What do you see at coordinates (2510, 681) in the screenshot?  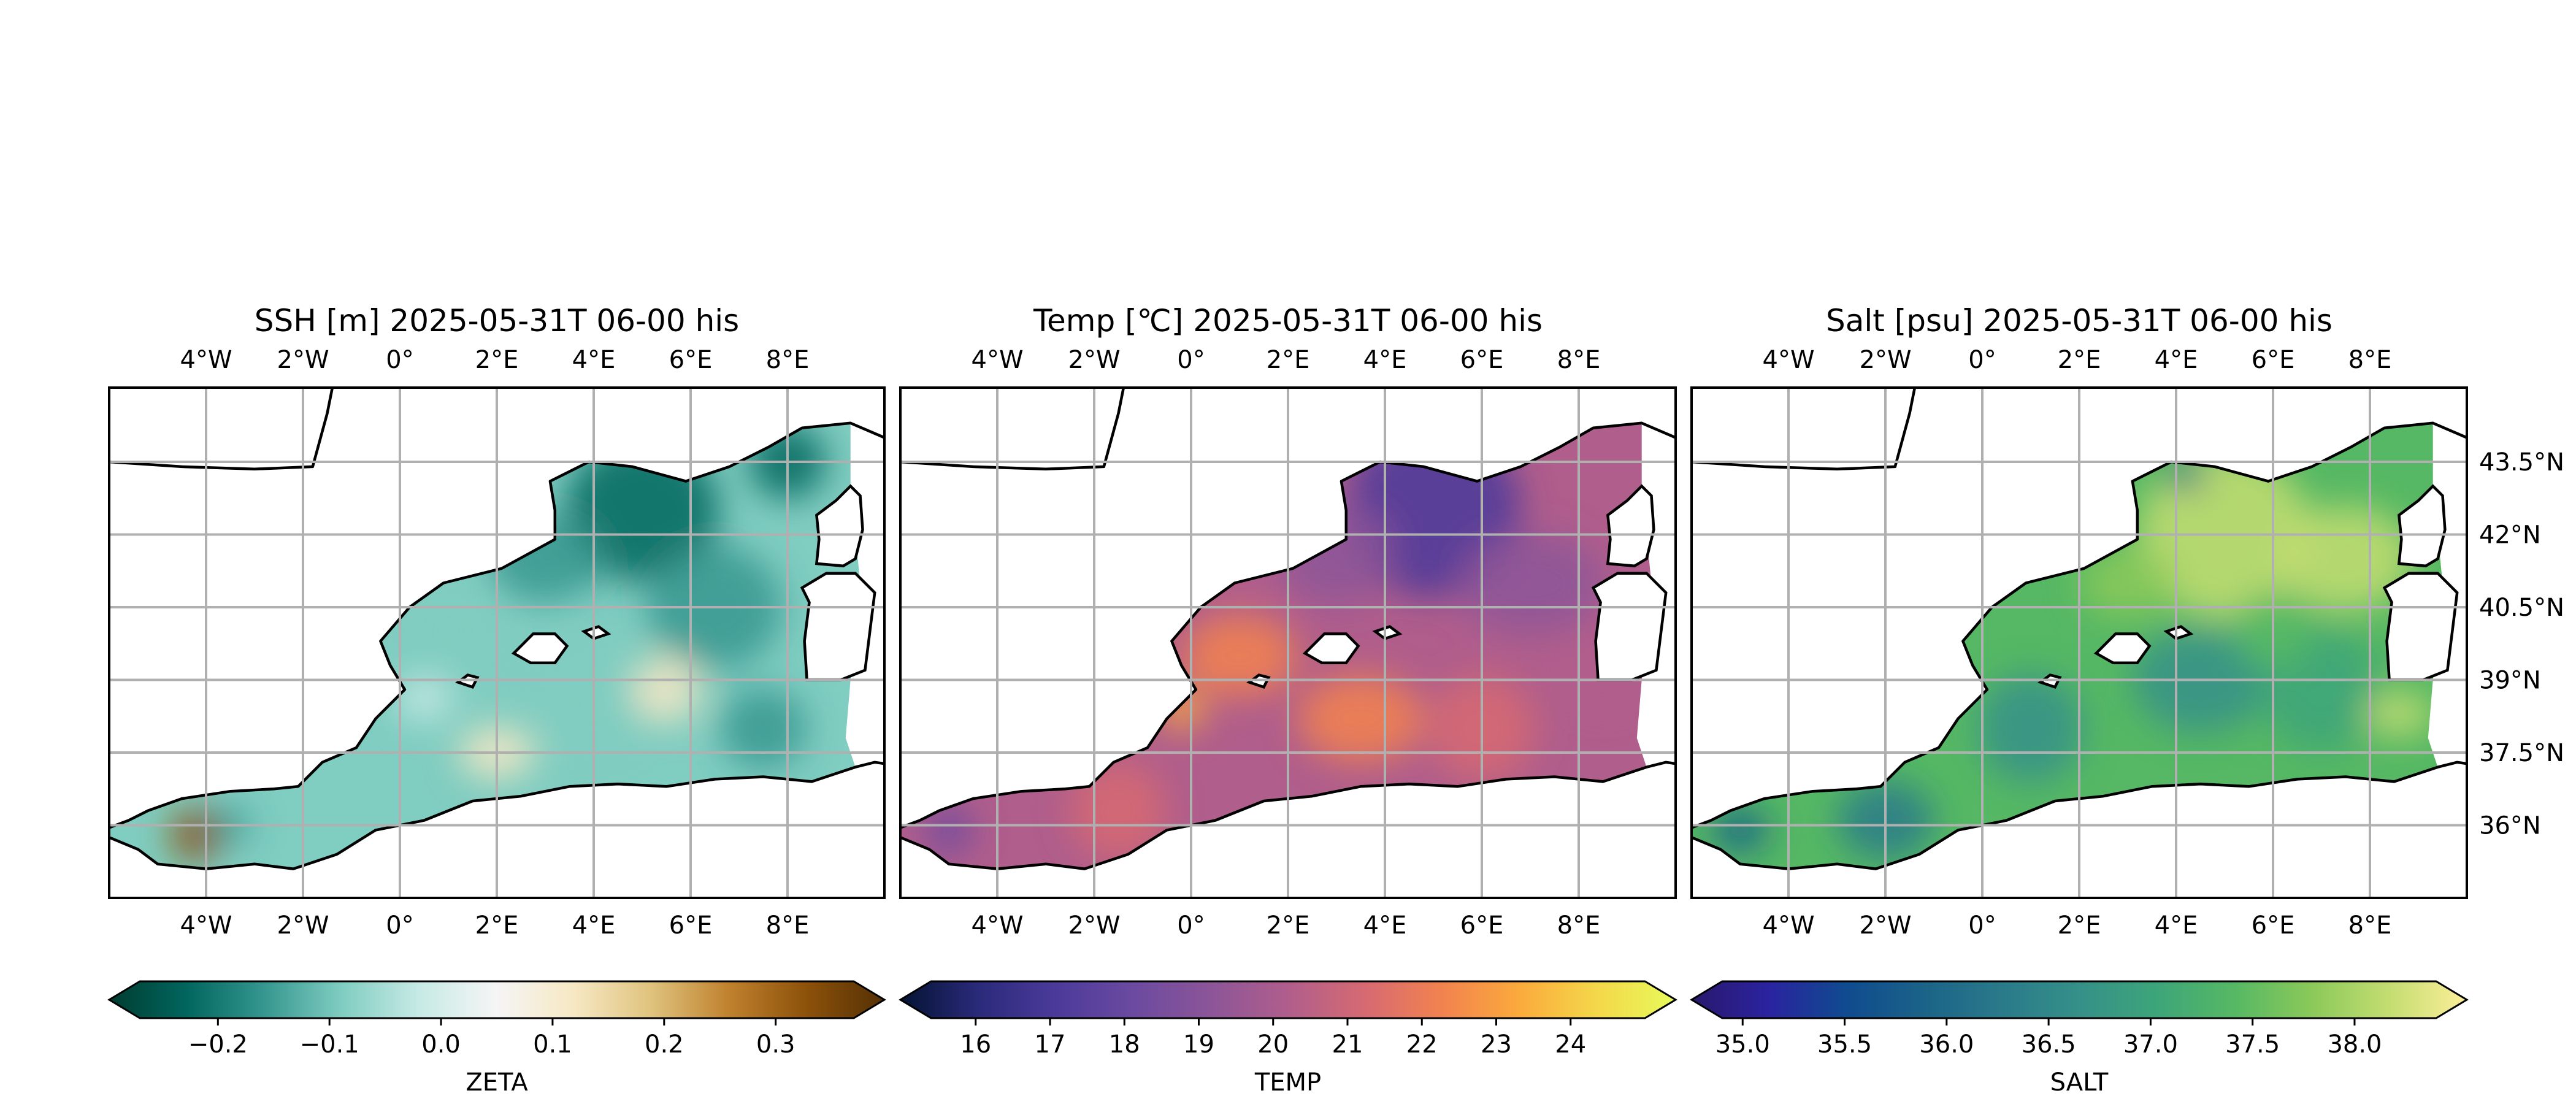 I see `lat-tick-label: 39°N` at bounding box center [2510, 681].